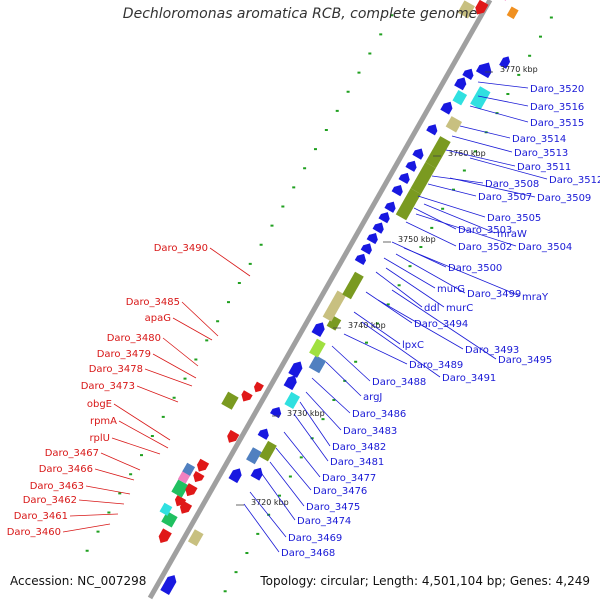 This screenshot has height=600, width=600. I want to click on gene-label: argJ, so click(372, 397).